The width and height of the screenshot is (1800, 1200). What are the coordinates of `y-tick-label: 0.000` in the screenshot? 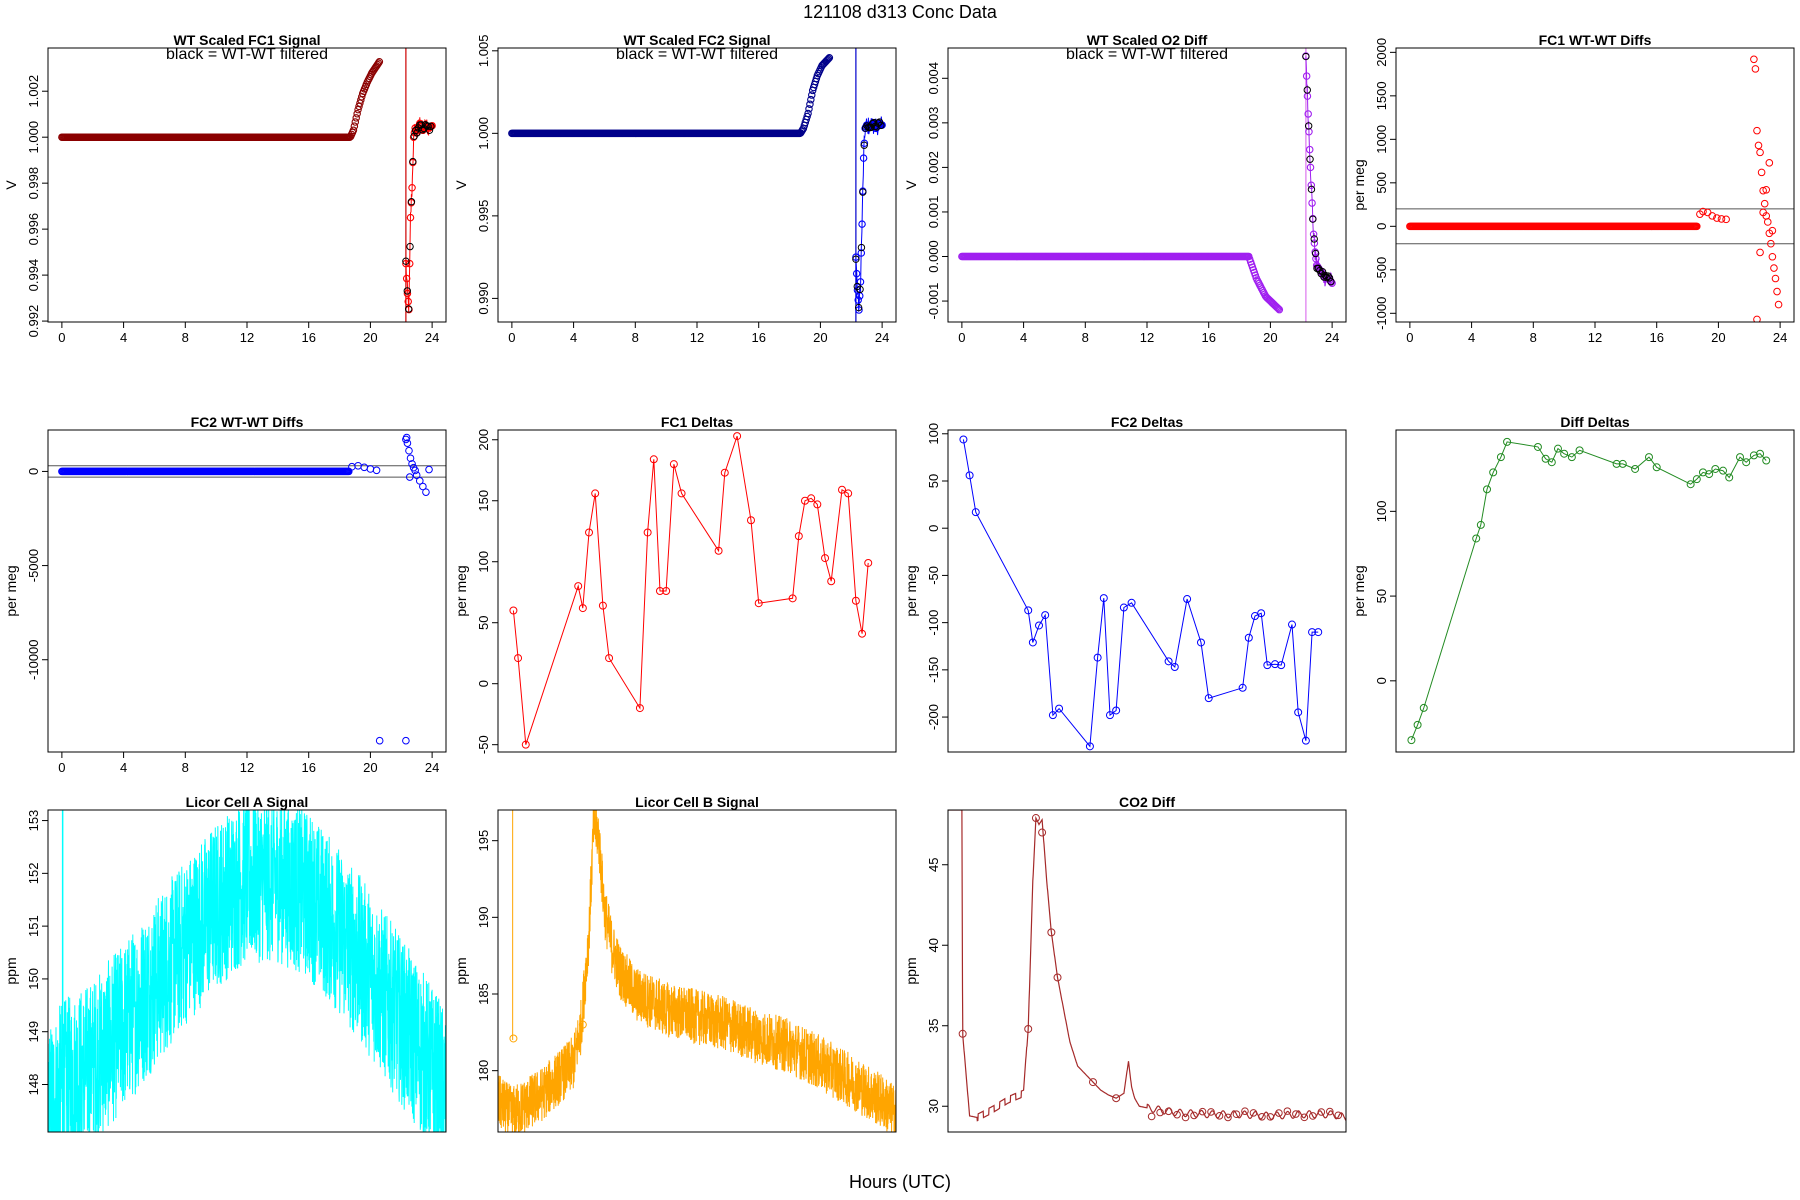 It's located at (933, 256).